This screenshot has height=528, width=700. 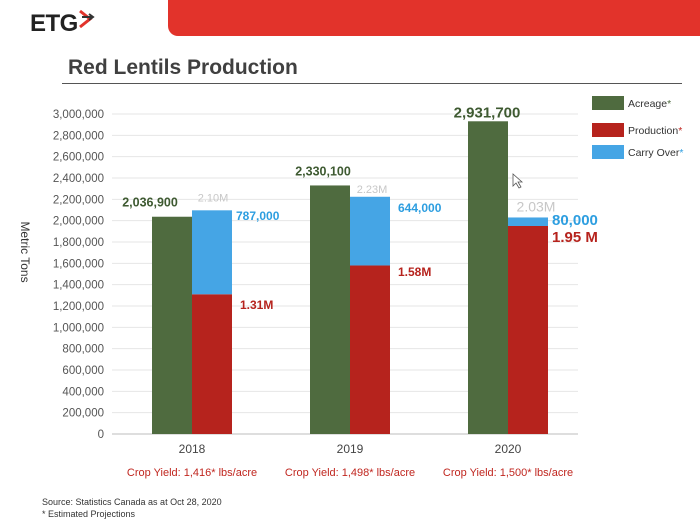 I want to click on y-tick-label: 3,000,000, so click(x=78, y=115).